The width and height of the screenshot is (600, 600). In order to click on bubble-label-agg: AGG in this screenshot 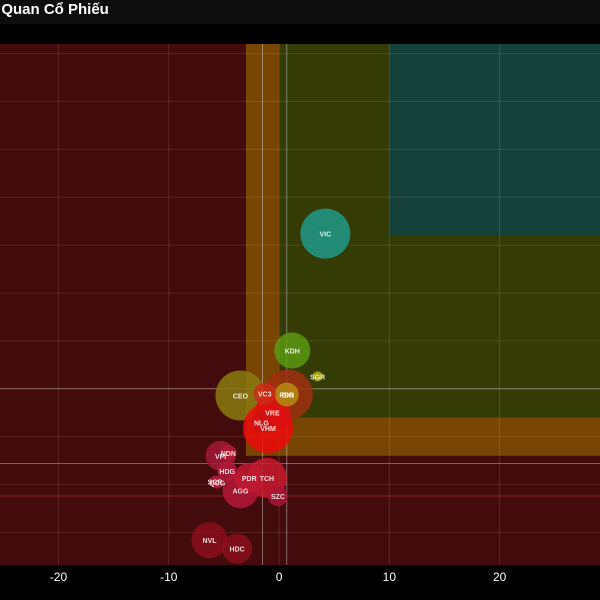, I will do `click(240, 491)`.